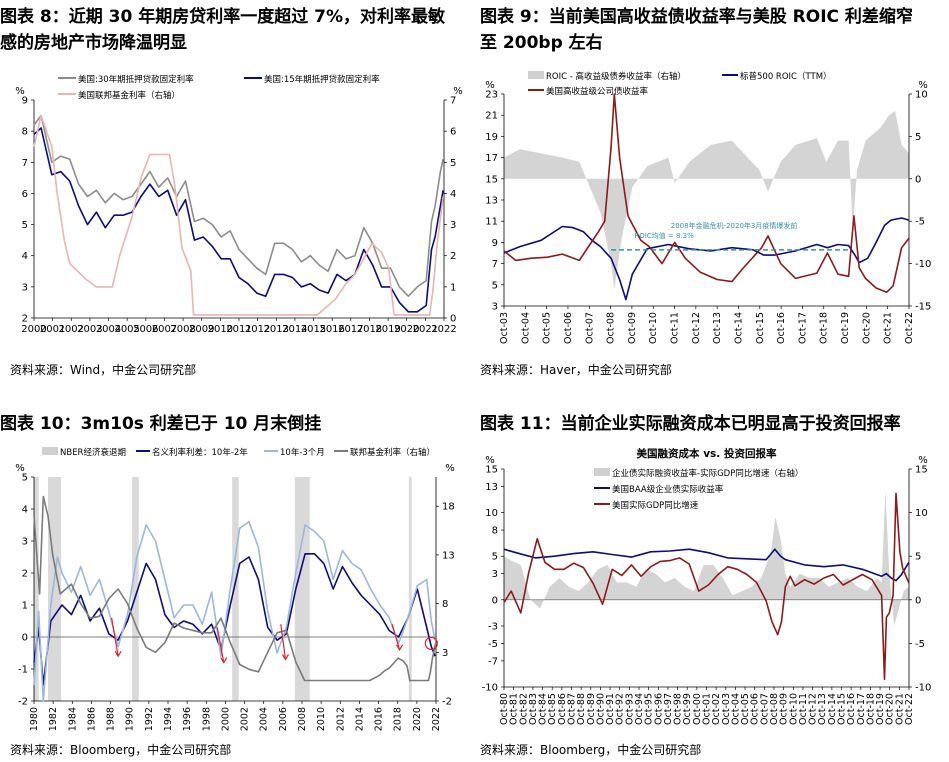 This screenshot has width=949, height=762. Describe the element at coordinates (668, 709) in the screenshot. I see `x-tick-label: Oct-97` at that location.